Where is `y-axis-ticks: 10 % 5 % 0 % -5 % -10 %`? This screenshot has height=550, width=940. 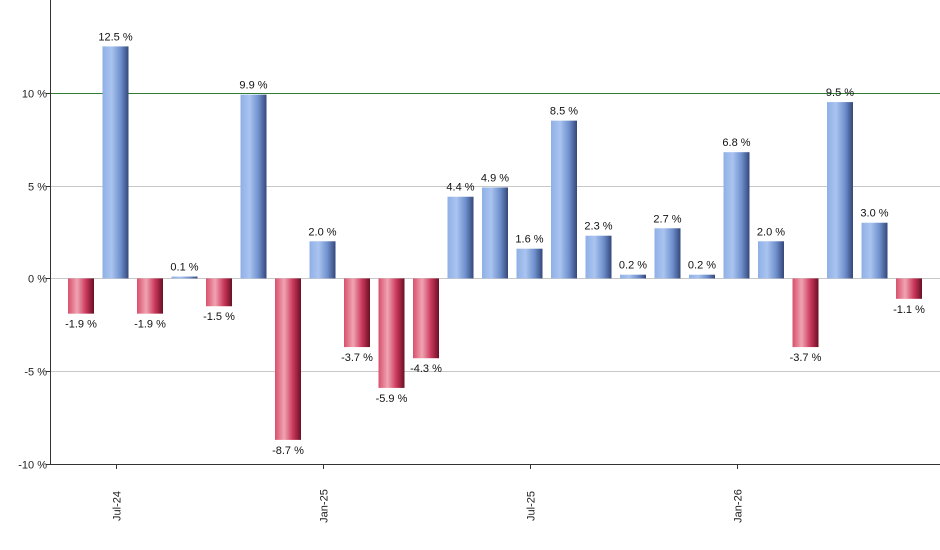 y-axis-ticks: 10 % 5 % 0 % -5 % -10 % is located at coordinates (34, 280).